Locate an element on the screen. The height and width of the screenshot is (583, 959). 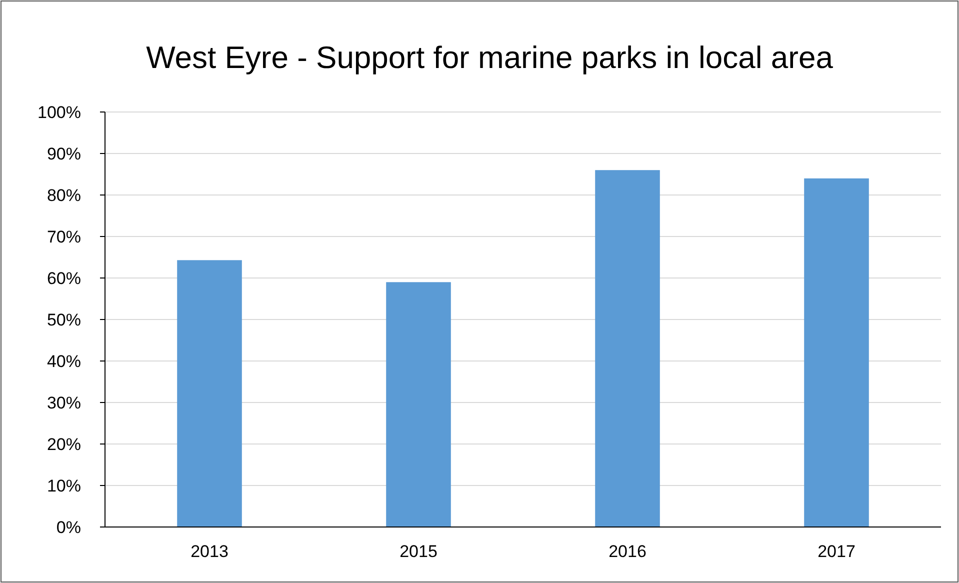
x-tick-label: 2015 is located at coordinates (419, 551).